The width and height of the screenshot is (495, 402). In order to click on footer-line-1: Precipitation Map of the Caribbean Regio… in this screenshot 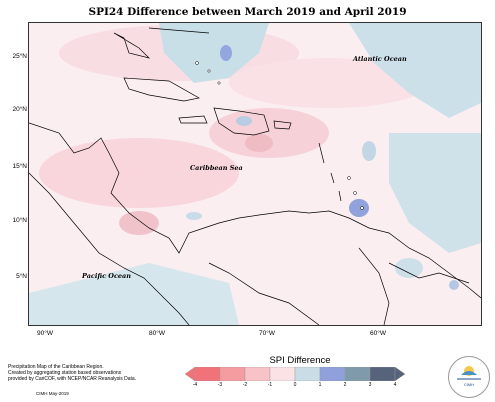, I will do `click(56, 367)`.